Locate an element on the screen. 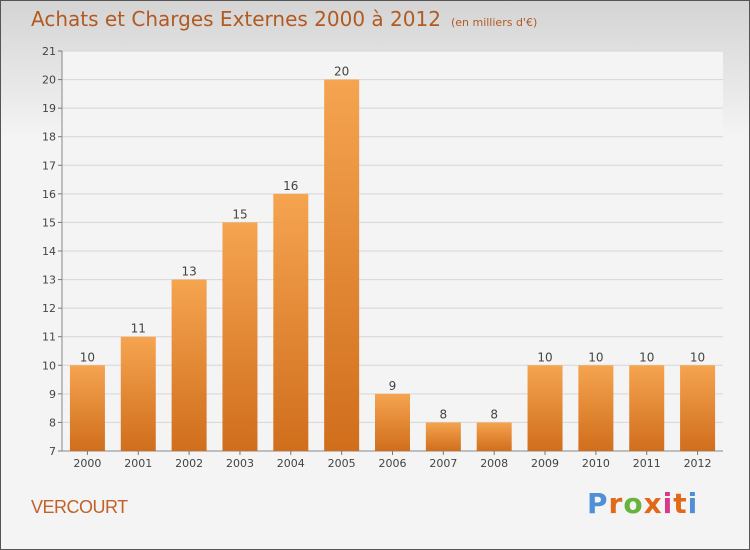  logo-letter: r is located at coordinates (616, 503).